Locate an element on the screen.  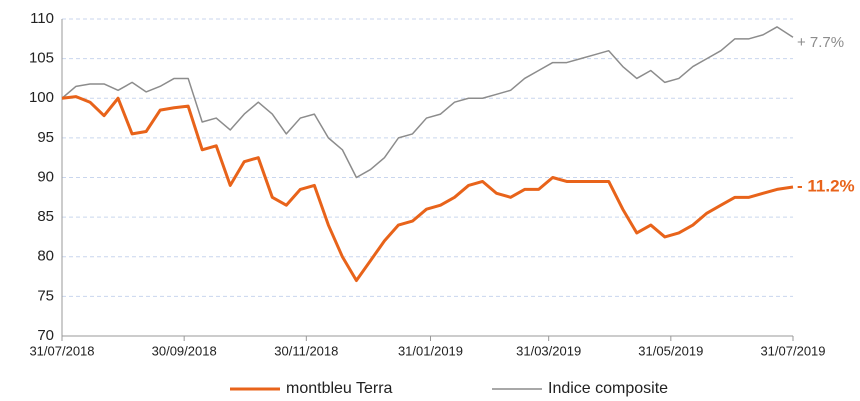
x-tick-label: 30/11/2018 is located at coordinates (306, 350).